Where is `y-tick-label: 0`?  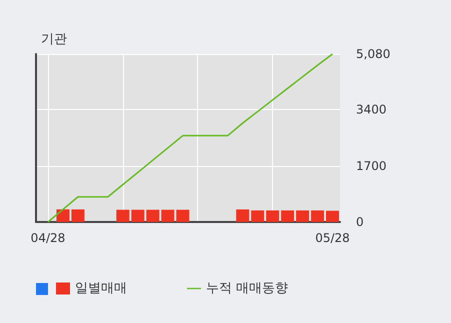
y-tick-label: 0 is located at coordinates (360, 222).